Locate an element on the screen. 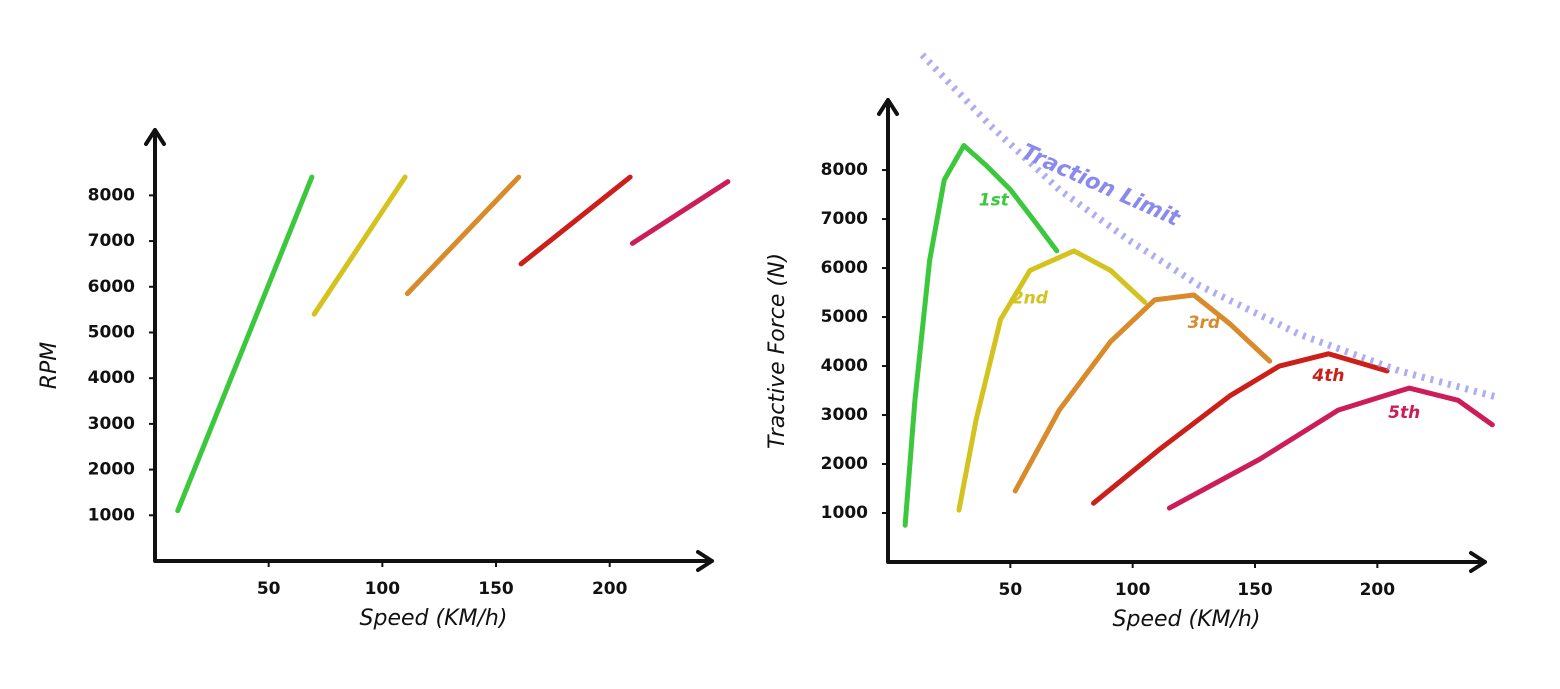  series-label: Traction Limit is located at coordinates (1101, 186).